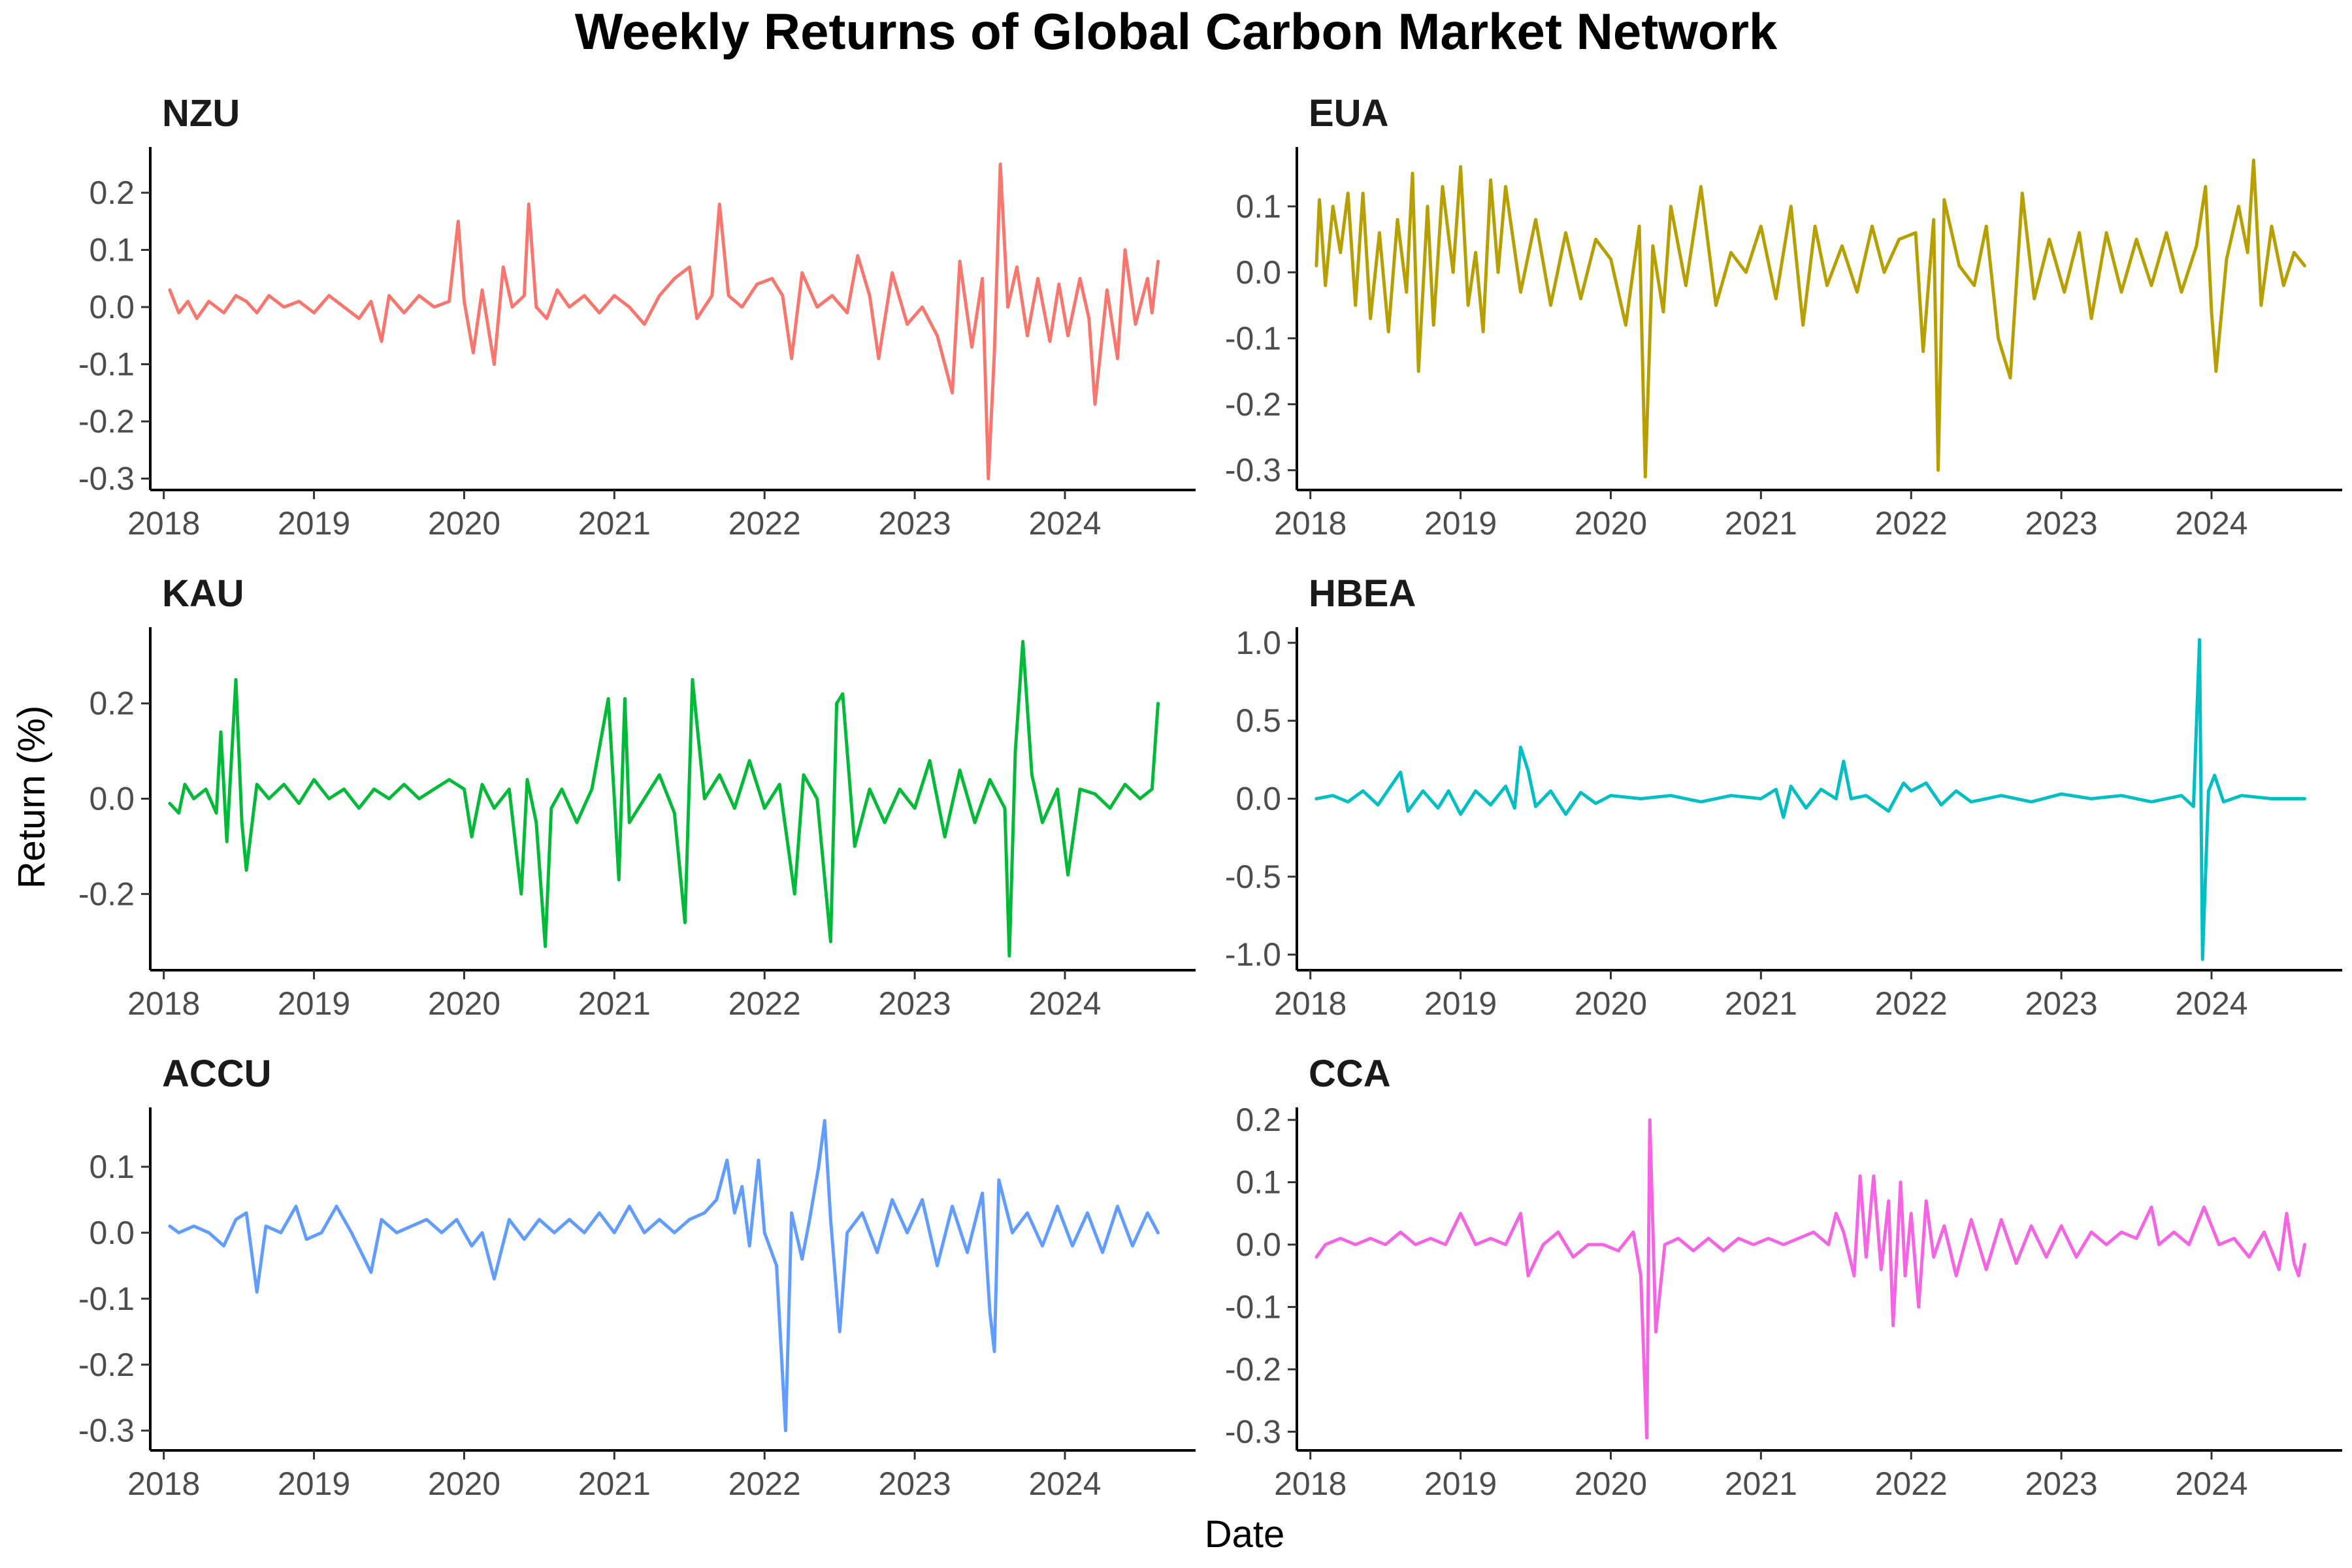 This screenshot has height=1568, width=2352. I want to click on x-tick-label-hbea: 2024, so click(2211, 1003).